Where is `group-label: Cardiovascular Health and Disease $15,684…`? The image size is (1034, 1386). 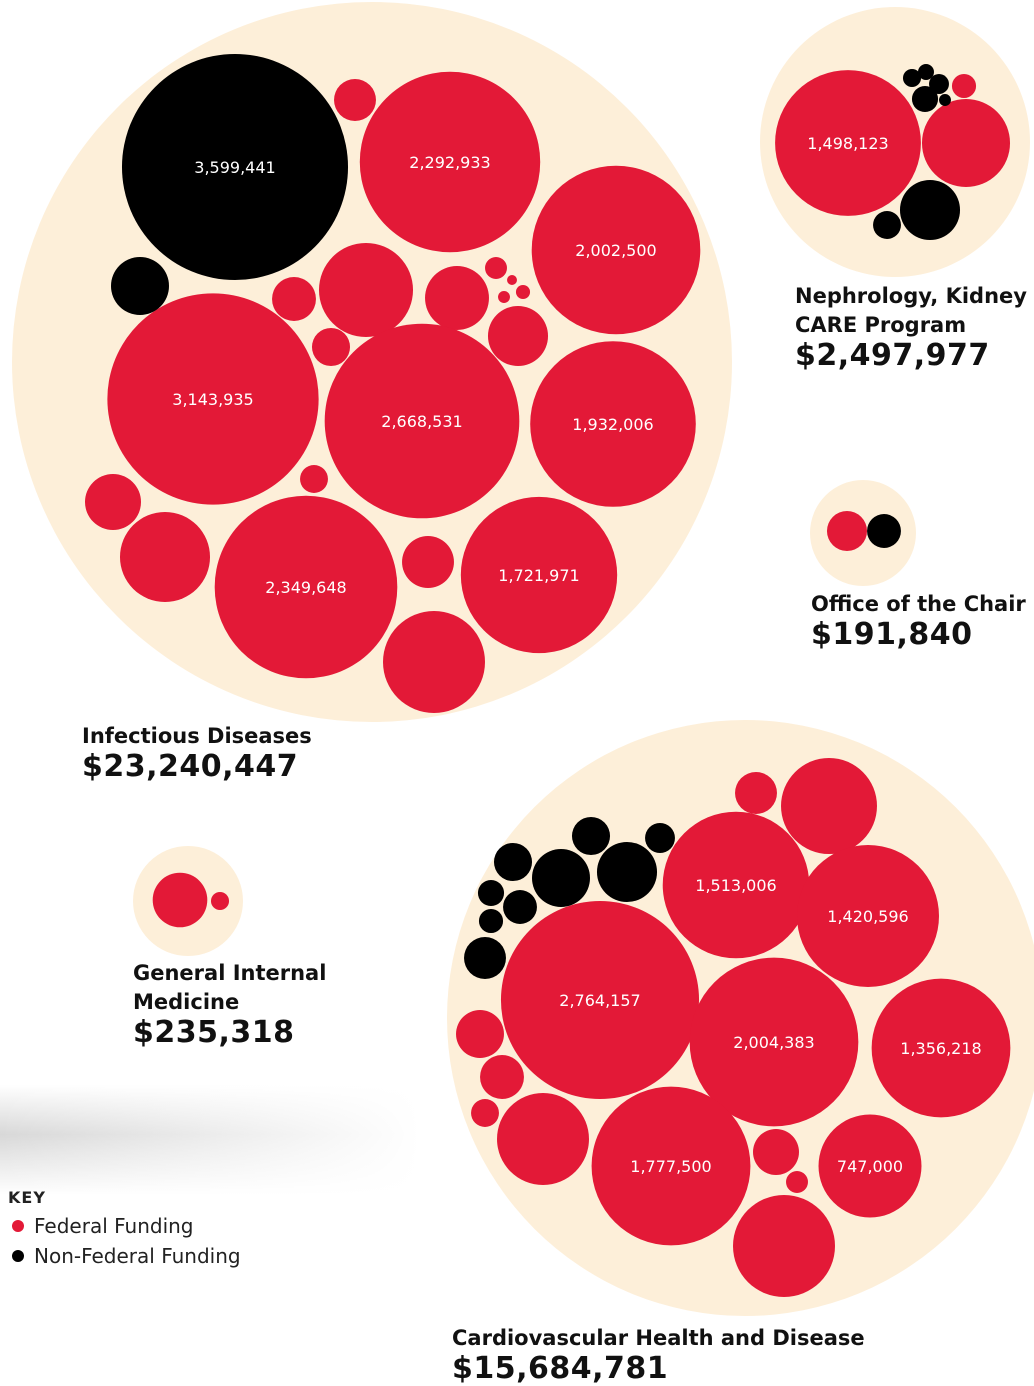
group-label: Cardiovascular Health and Disease $15,684… is located at coordinates (712, 1354).